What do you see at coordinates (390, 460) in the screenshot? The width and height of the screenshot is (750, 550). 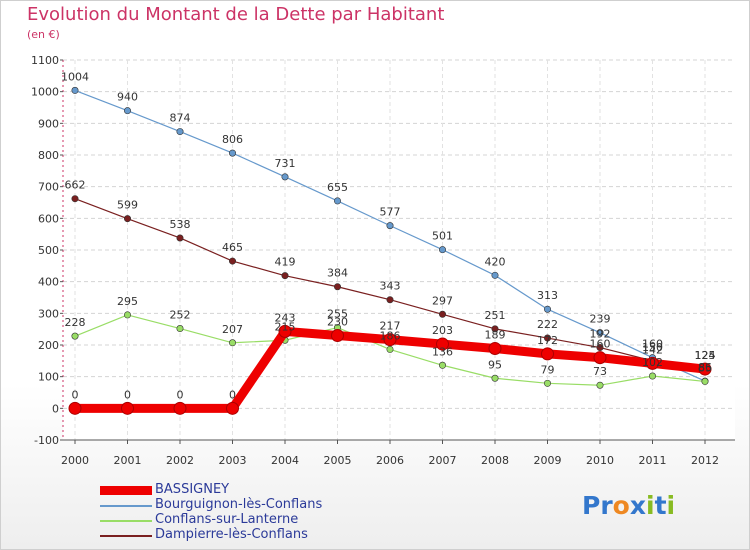 I see `x-tick-label: 2006` at bounding box center [390, 460].